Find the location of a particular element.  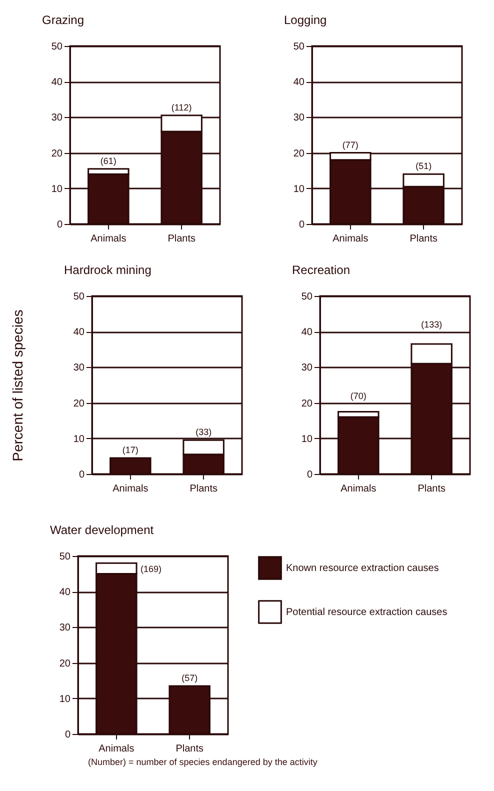

chart-title: Hardrock mining is located at coordinates (108, 270).